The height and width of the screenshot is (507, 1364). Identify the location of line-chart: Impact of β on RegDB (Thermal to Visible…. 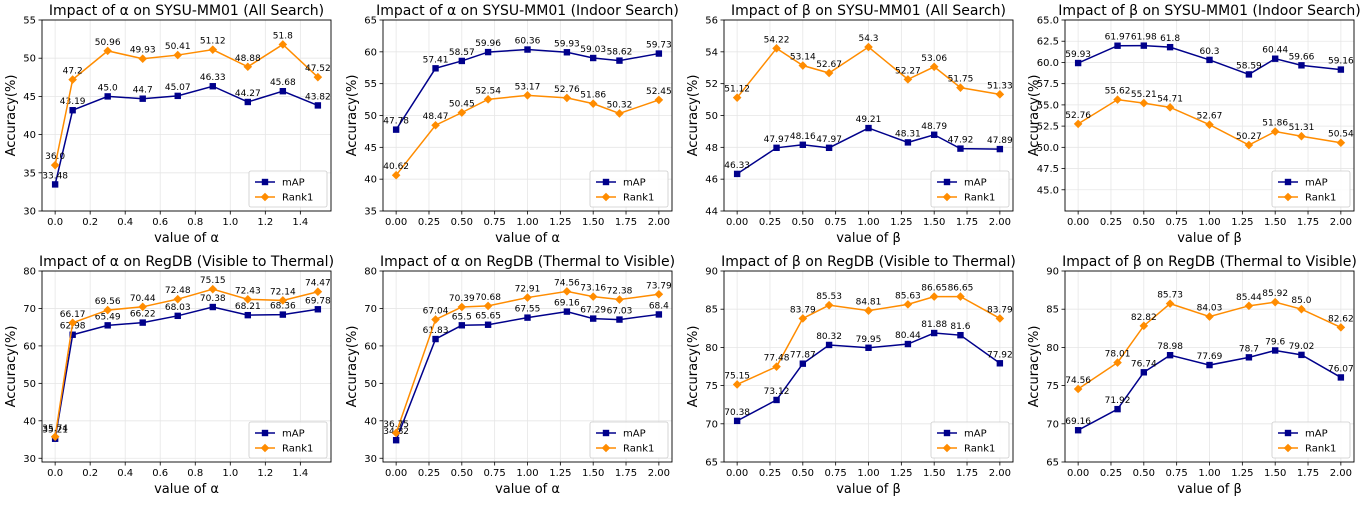
(1192, 375).